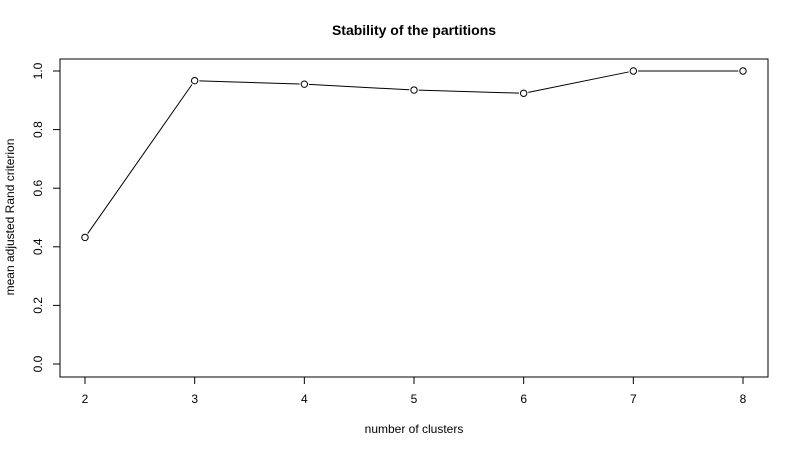 The height and width of the screenshot is (450, 800). What do you see at coordinates (38, 363) in the screenshot?
I see `y-tick-label: 0.0` at bounding box center [38, 363].